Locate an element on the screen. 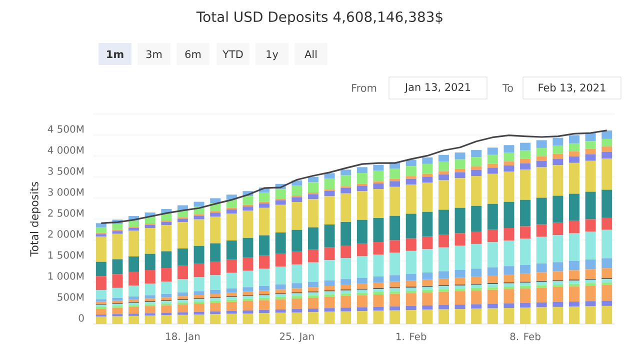 Image resolution: width=629 pixels, height=351 pixels. x-tick-label: 25. Jan is located at coordinates (297, 337).